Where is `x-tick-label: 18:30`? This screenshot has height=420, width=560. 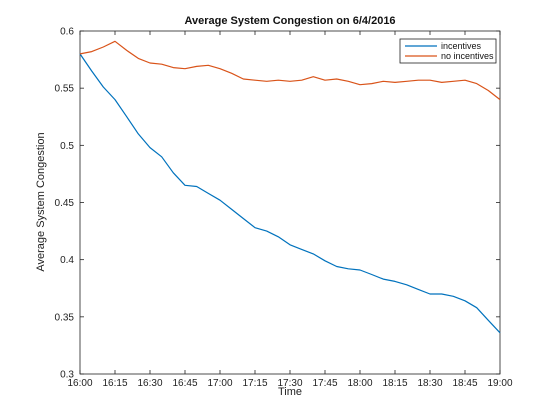 x-tick-label: 18:30 is located at coordinates (429, 383).